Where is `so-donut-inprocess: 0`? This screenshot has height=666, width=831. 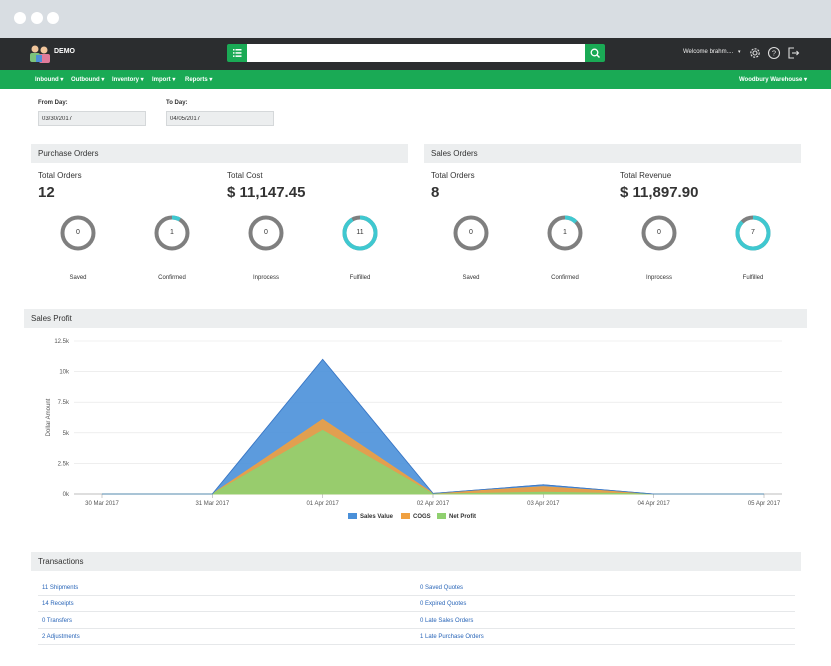 so-donut-inprocess: 0 is located at coordinates (659, 233).